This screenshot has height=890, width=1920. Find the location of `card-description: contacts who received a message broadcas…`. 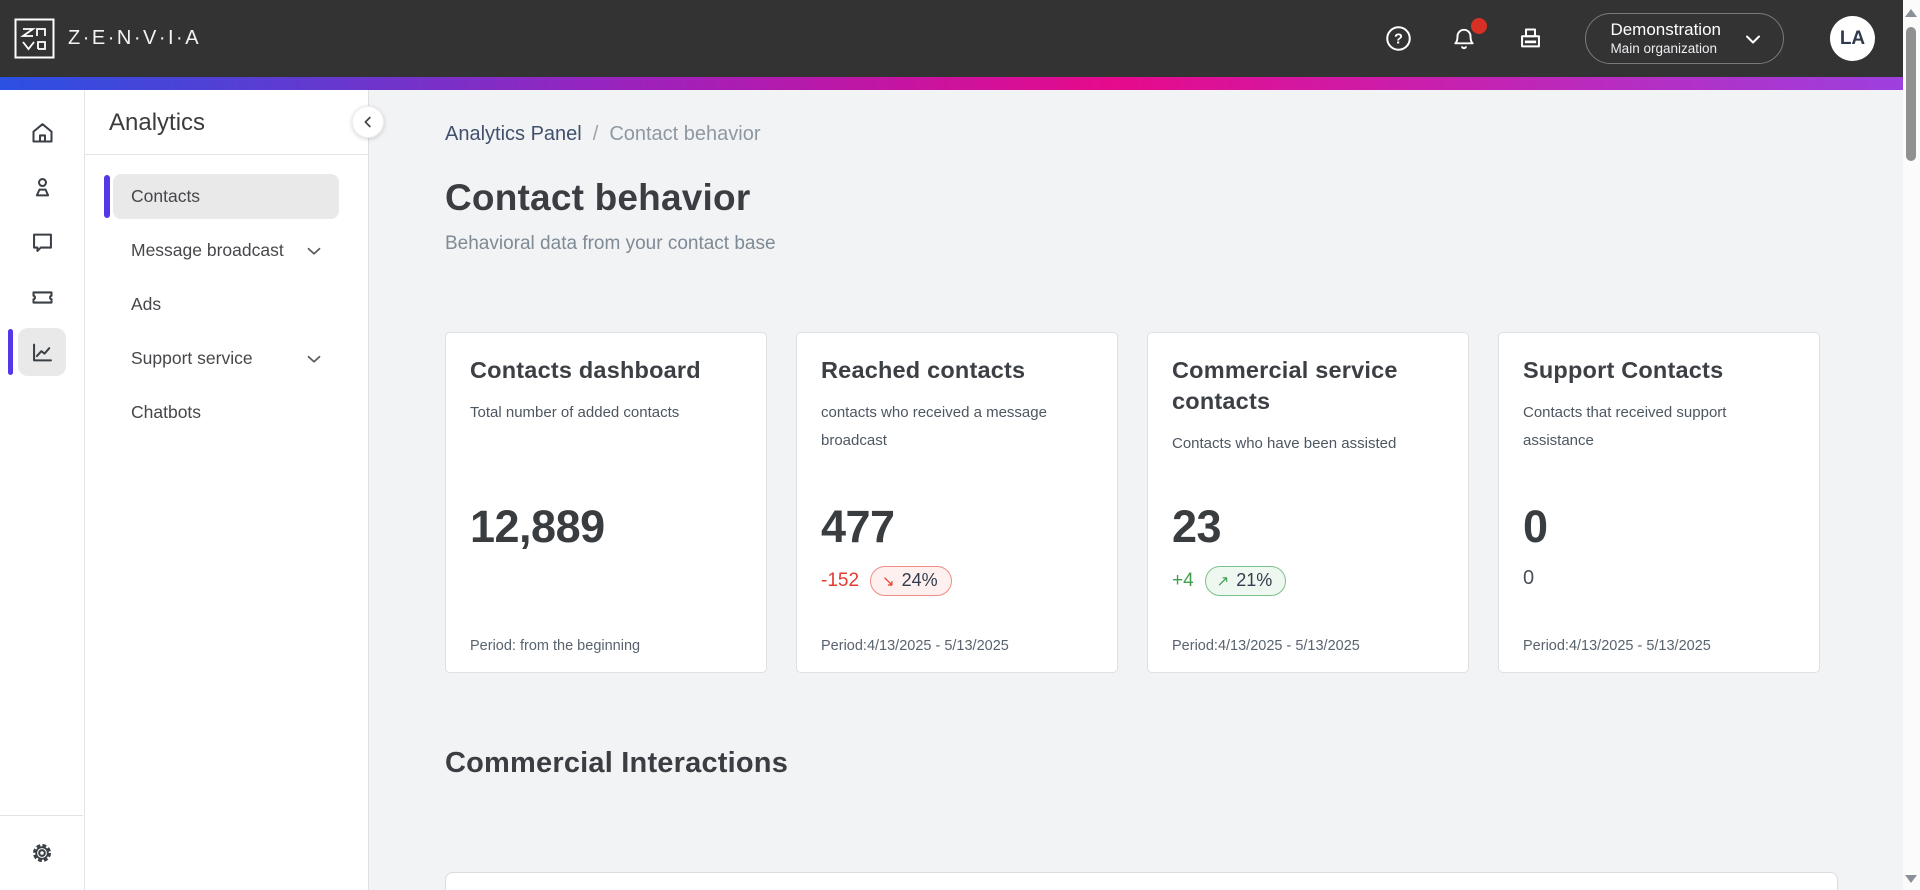

card-description: contacts who received a message broadcas… is located at coordinates (934, 426).